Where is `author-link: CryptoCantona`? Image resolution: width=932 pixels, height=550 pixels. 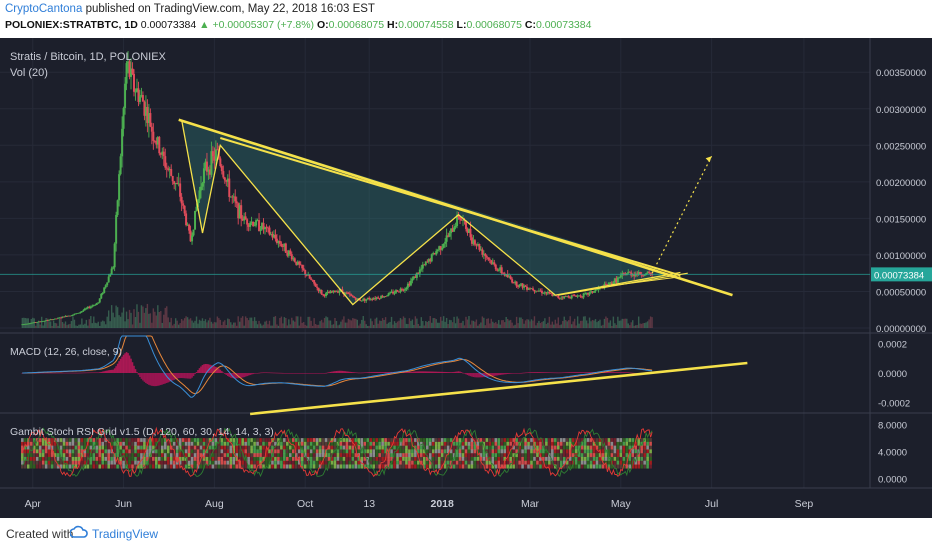
author-link: CryptoCantona is located at coordinates (44, 9).